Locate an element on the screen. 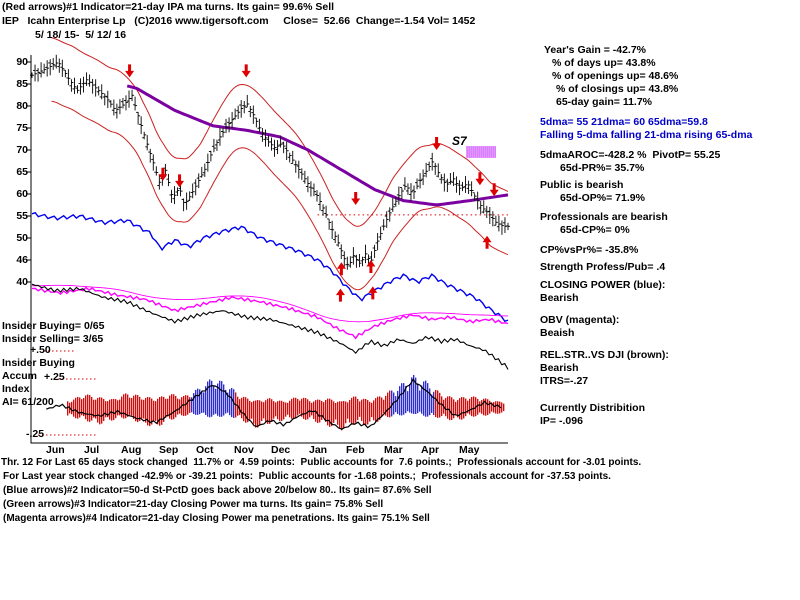  month-label: Apr is located at coordinates (430, 450).